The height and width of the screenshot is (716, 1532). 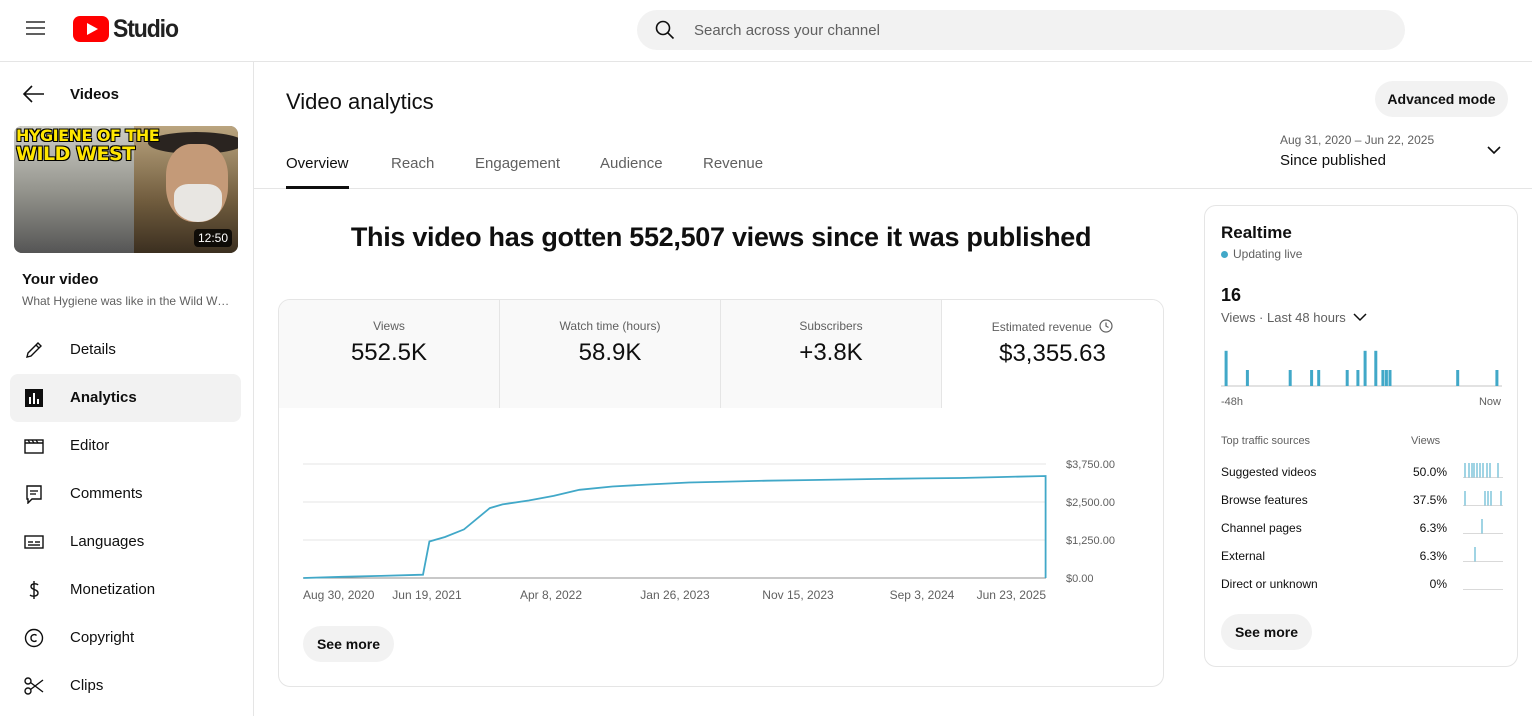 I want to click on sidebar-item-languages: Languages, so click(x=125, y=542).